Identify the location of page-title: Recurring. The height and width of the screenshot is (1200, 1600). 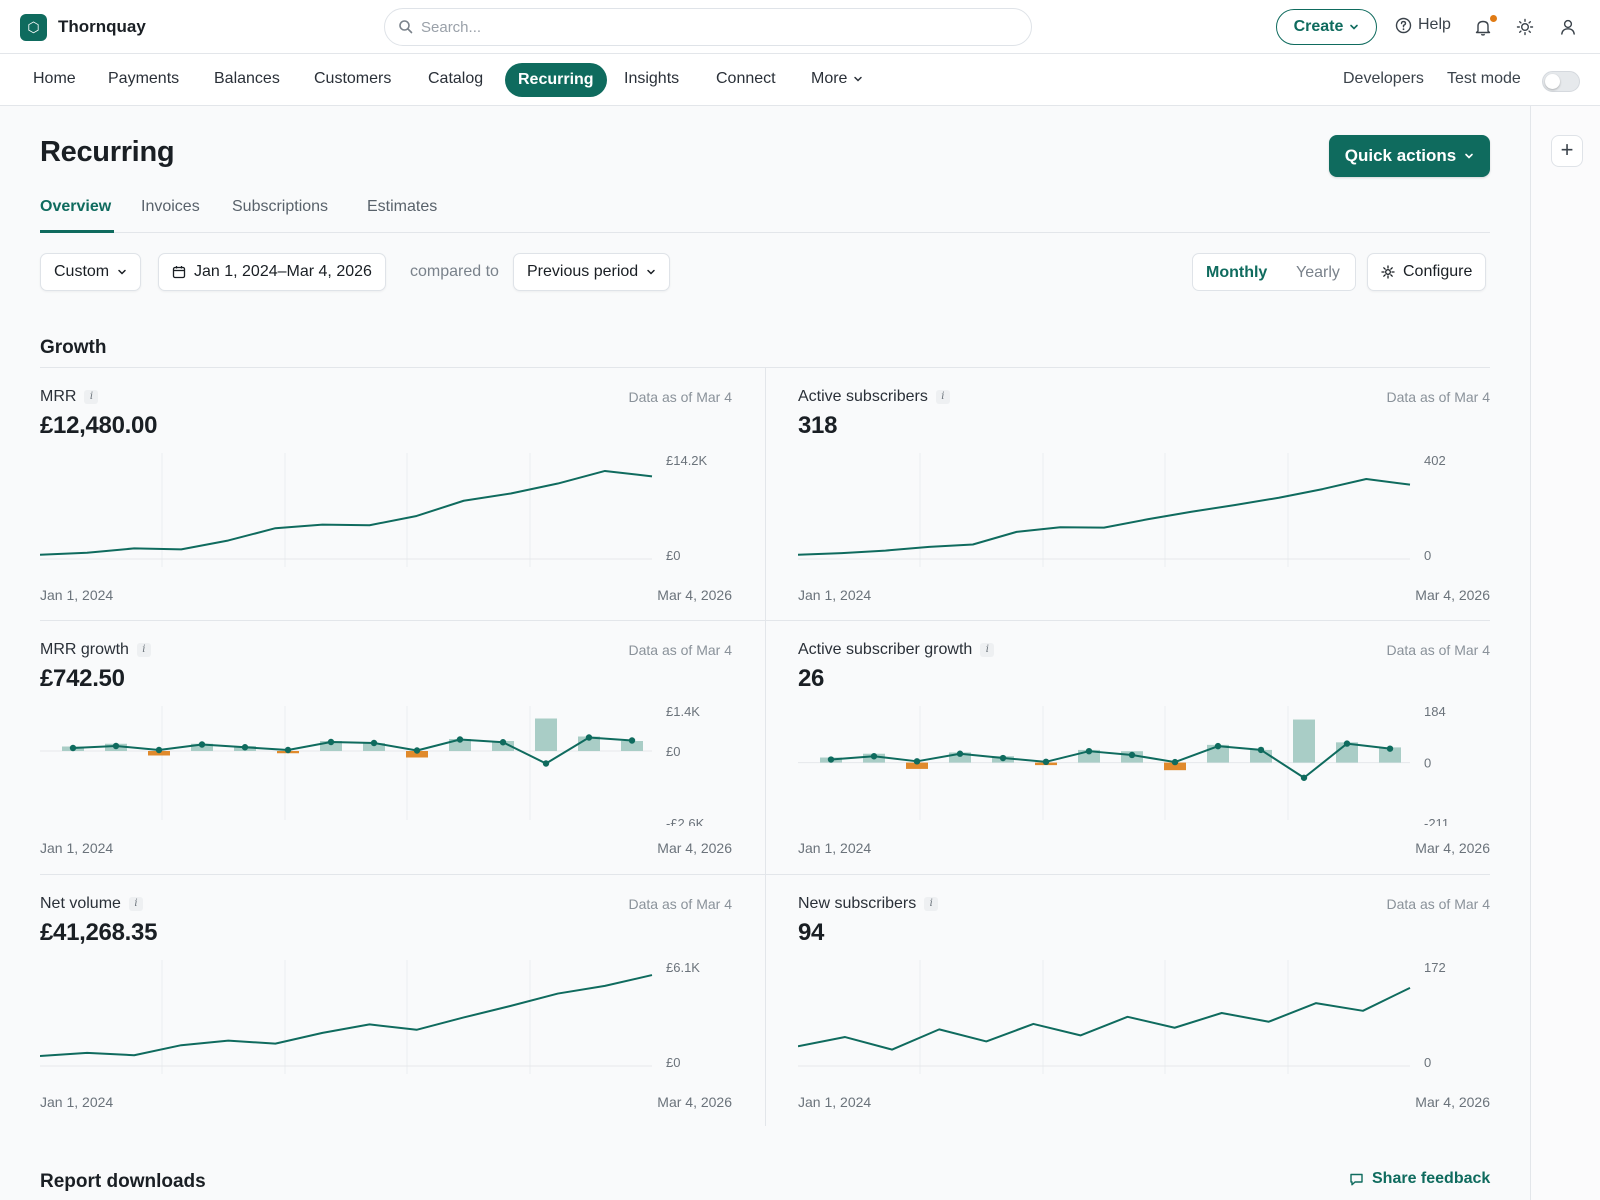
(107, 152).